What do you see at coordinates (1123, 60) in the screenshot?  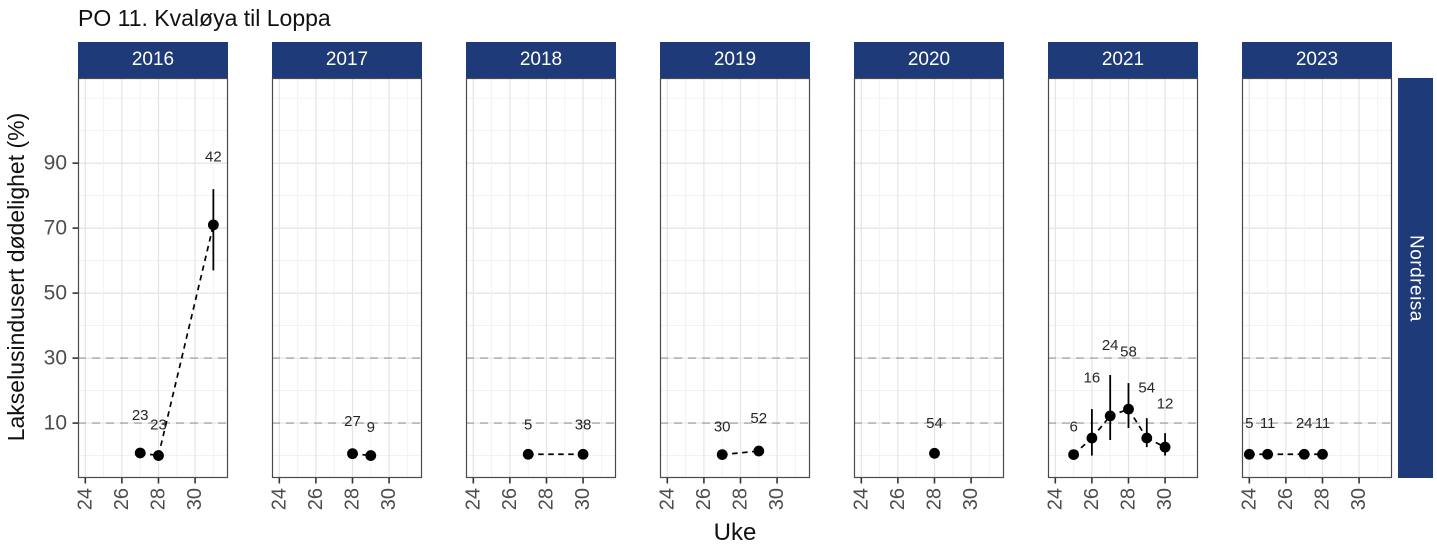 I see `facet-strip-label: 2021` at bounding box center [1123, 60].